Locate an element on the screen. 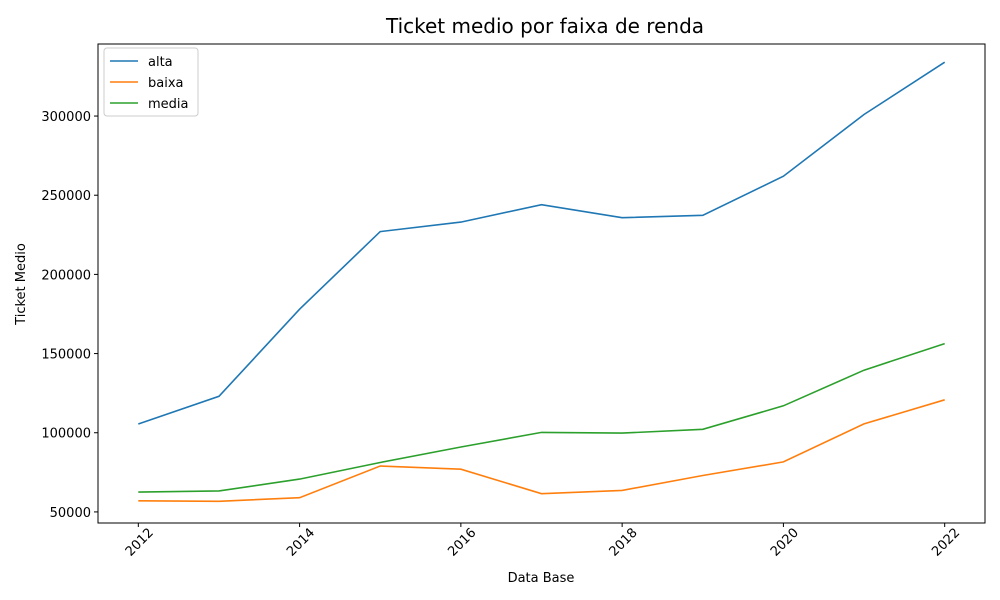 The width and height of the screenshot is (1000, 600). y-axis-label: Ticket Medio is located at coordinates (21, 284).